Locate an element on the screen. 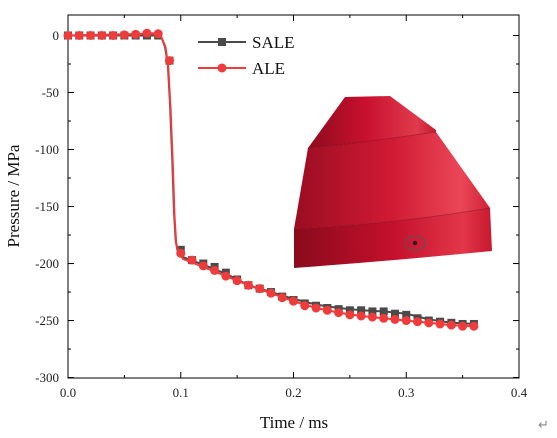 This screenshot has height=438, width=557. model-bottom-section is located at coordinates (393, 238).